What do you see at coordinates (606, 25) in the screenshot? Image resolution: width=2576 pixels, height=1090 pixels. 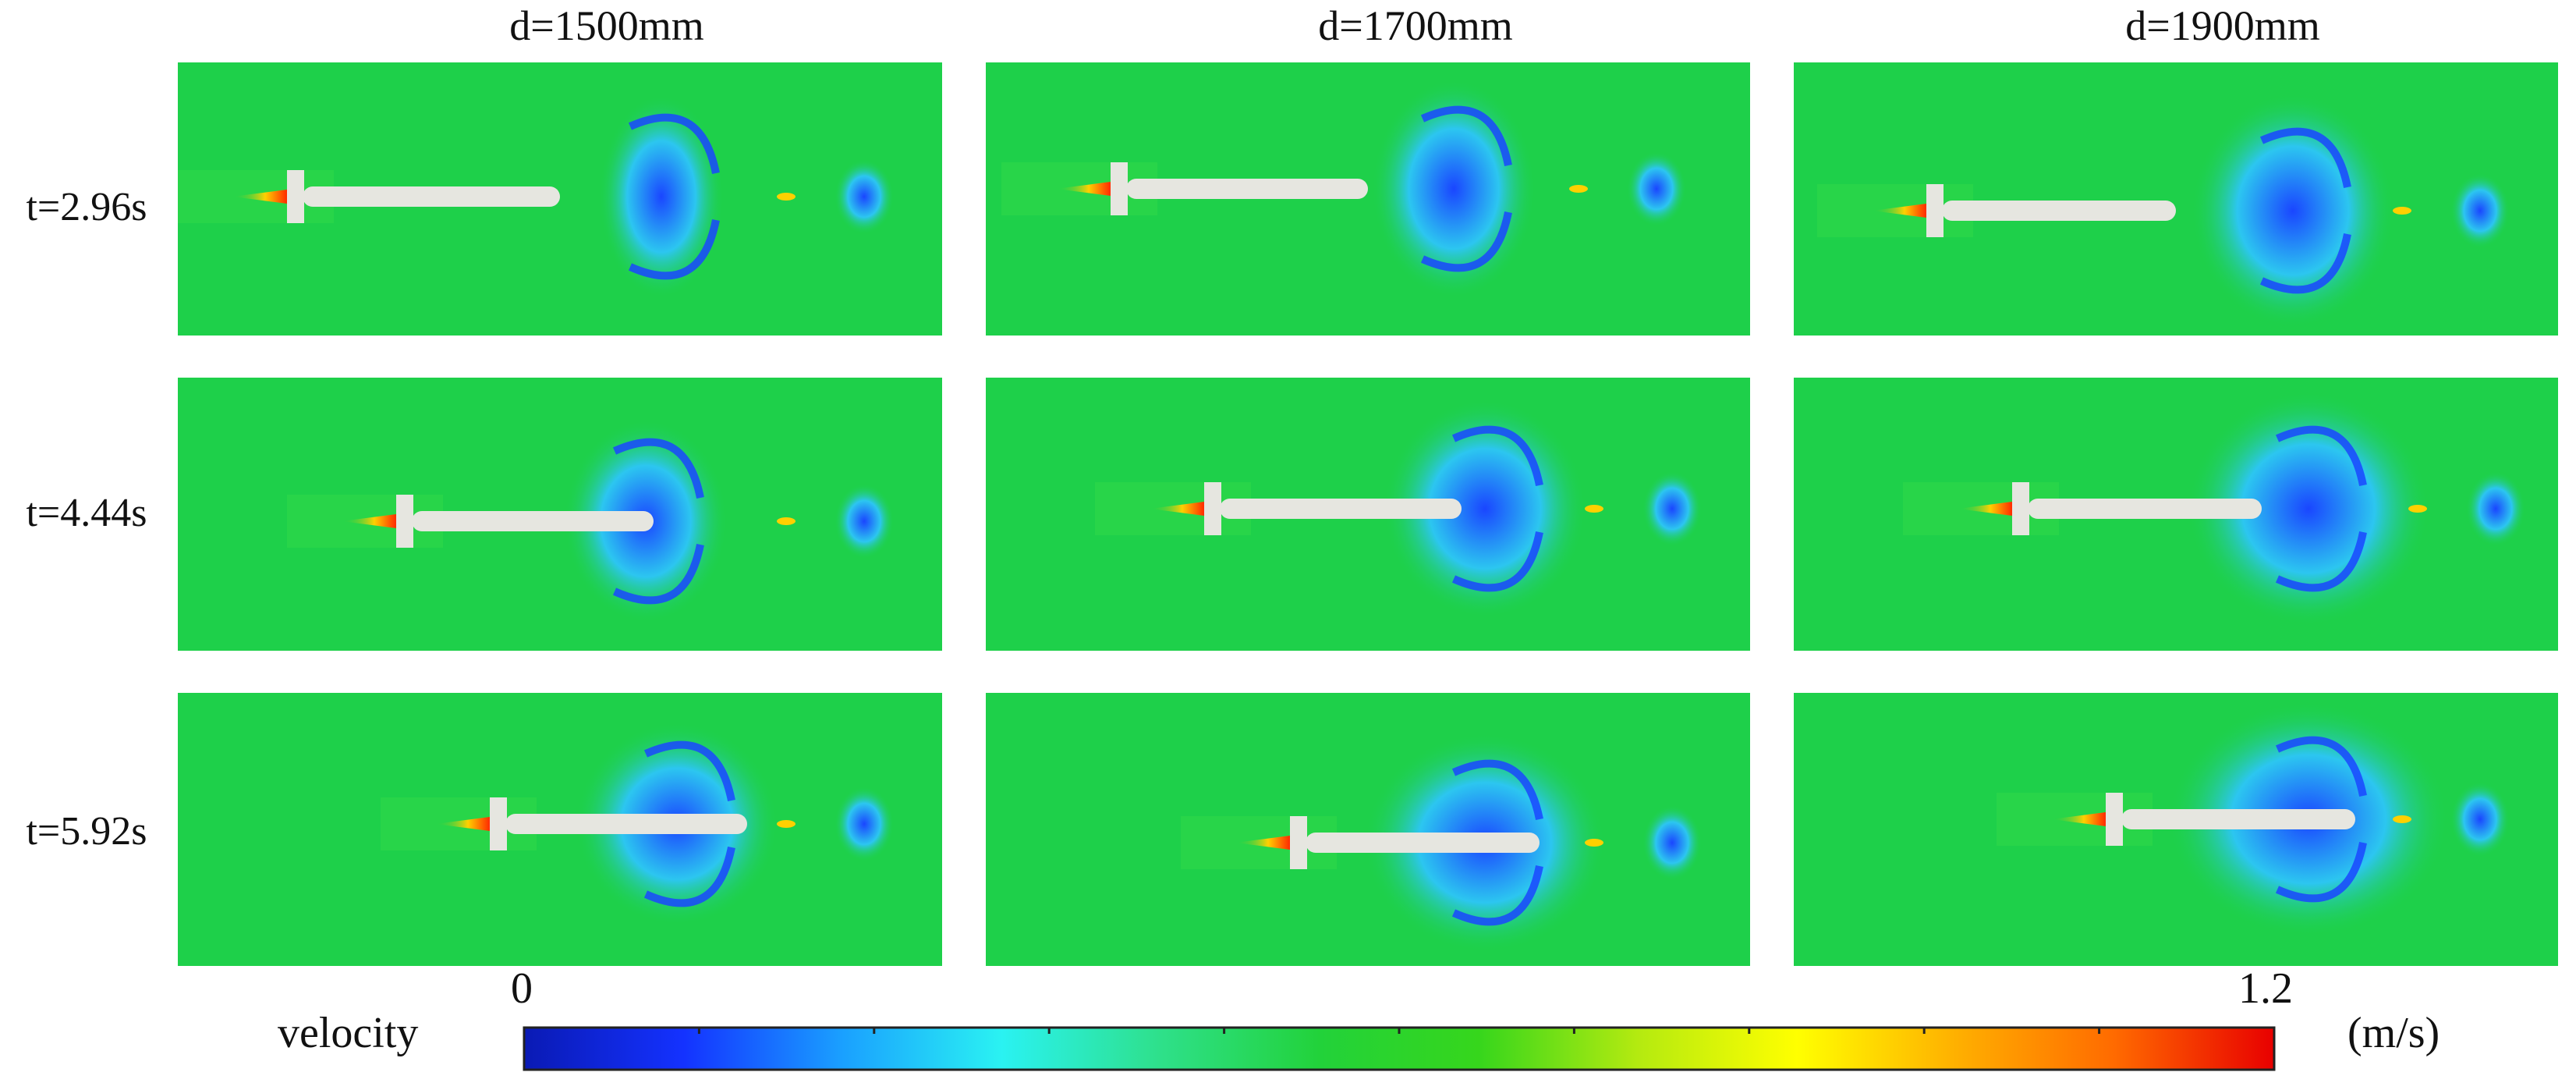 I see `column-title-d1500: d=1500mm` at bounding box center [606, 25].